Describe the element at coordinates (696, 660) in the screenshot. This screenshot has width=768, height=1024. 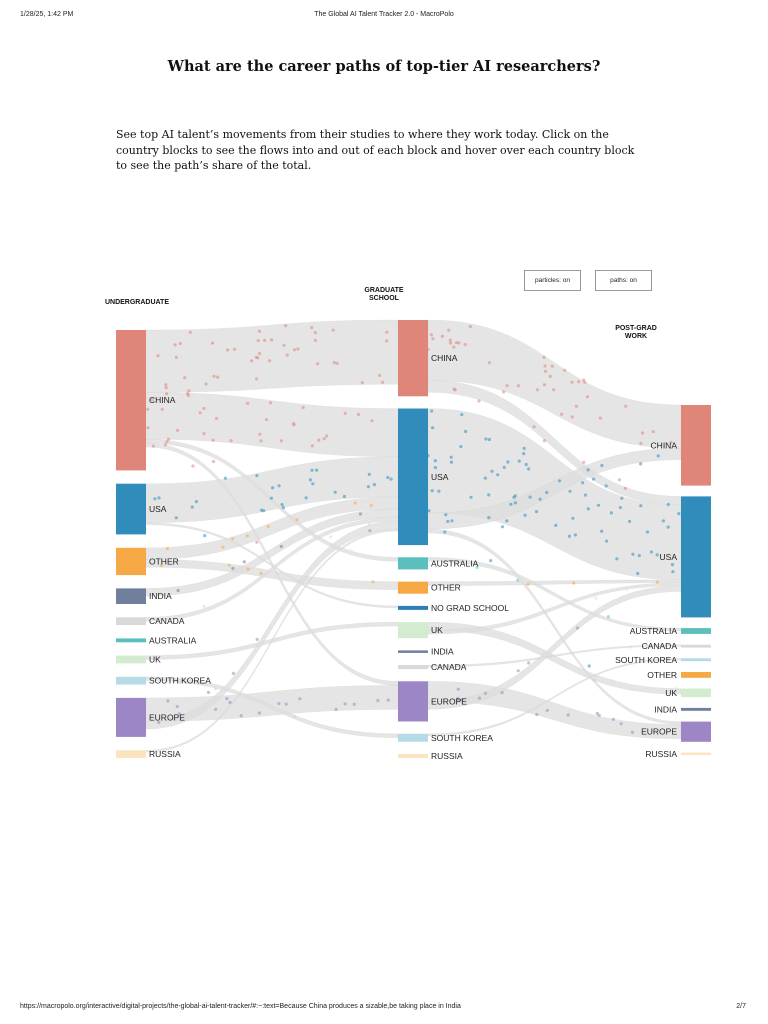
I see `block-work-southkorea` at that location.